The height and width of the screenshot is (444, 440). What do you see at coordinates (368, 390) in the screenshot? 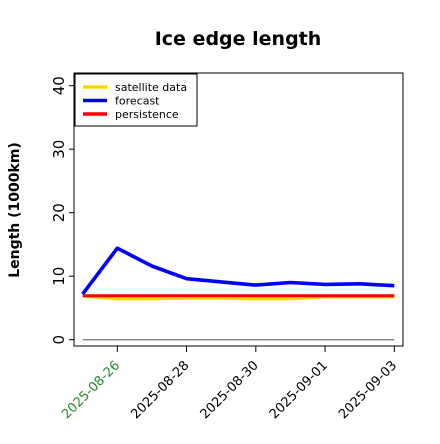
I see `x-tick-label-4: 2025-09-03` at bounding box center [368, 390].